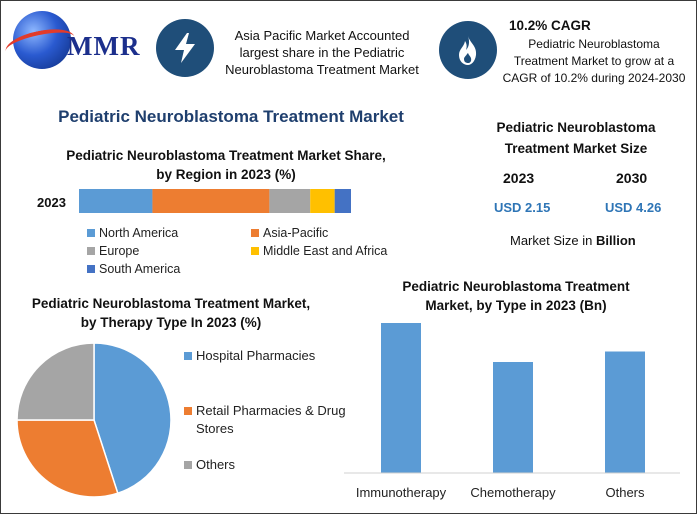  Describe the element at coordinates (51, 202) in the screenshot. I see `region-bar-category: 2023` at that location.